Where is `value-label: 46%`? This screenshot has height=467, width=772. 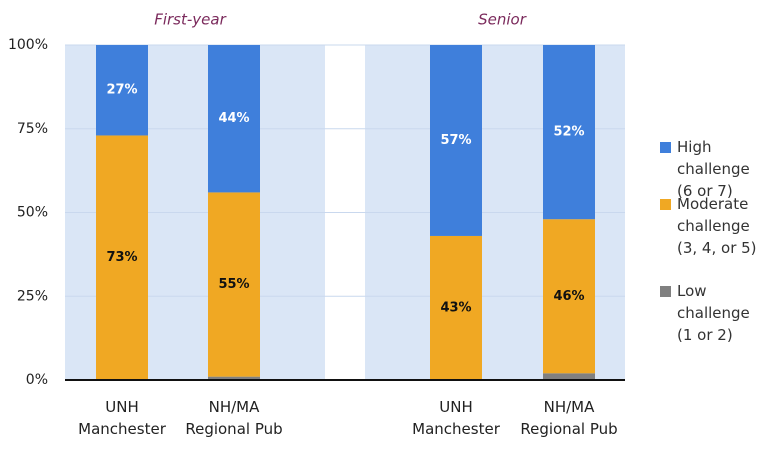 value-label: 46% is located at coordinates (568, 296).